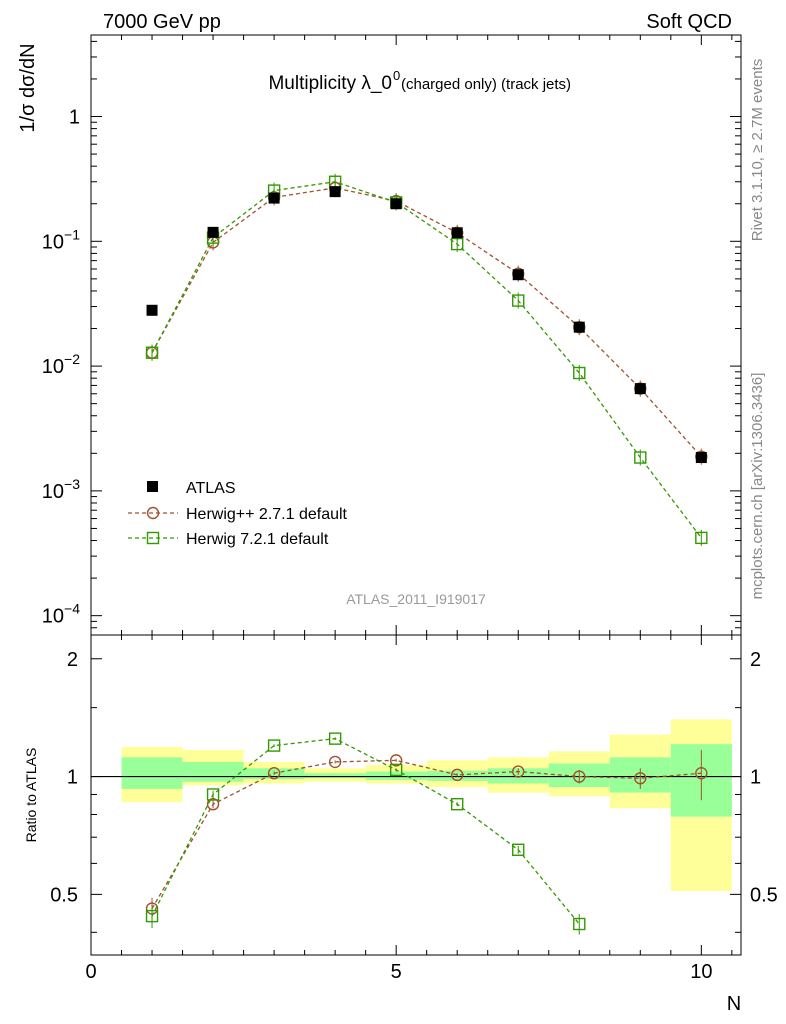 Image resolution: width=786 pixels, height=1024 pixels. What do you see at coordinates (396, 972) in the screenshot?
I see `x-tick-label: 5` at bounding box center [396, 972].